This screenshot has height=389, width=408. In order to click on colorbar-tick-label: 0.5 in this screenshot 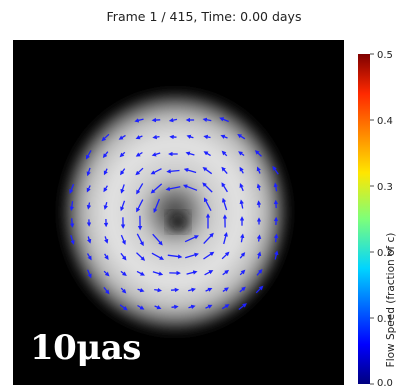, I will do `click(385, 55)`.